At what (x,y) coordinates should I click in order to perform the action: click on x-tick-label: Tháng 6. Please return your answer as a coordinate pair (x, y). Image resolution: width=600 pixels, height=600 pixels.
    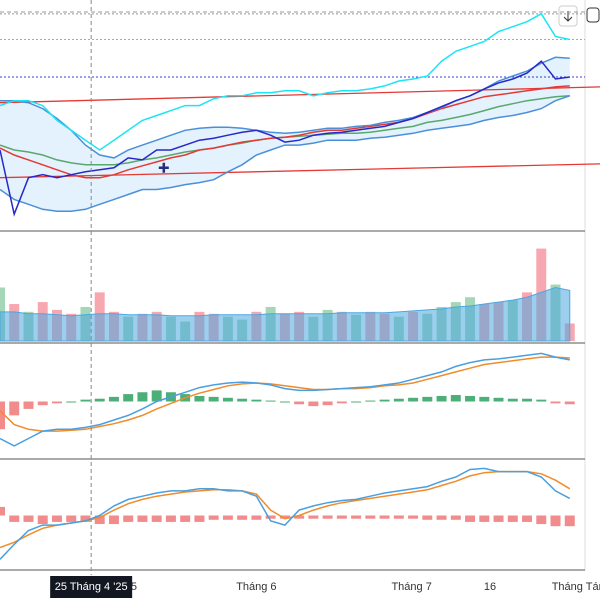
    Looking at the image, I should click on (256, 587).